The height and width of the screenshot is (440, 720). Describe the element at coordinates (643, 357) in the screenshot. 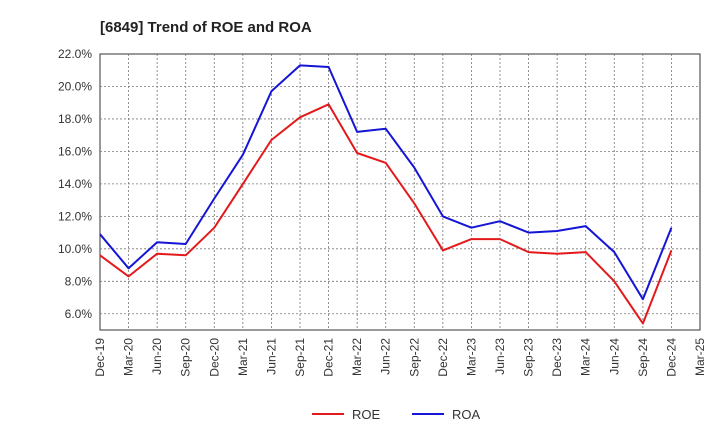

I see `x-tick-label: Sep-24` at that location.